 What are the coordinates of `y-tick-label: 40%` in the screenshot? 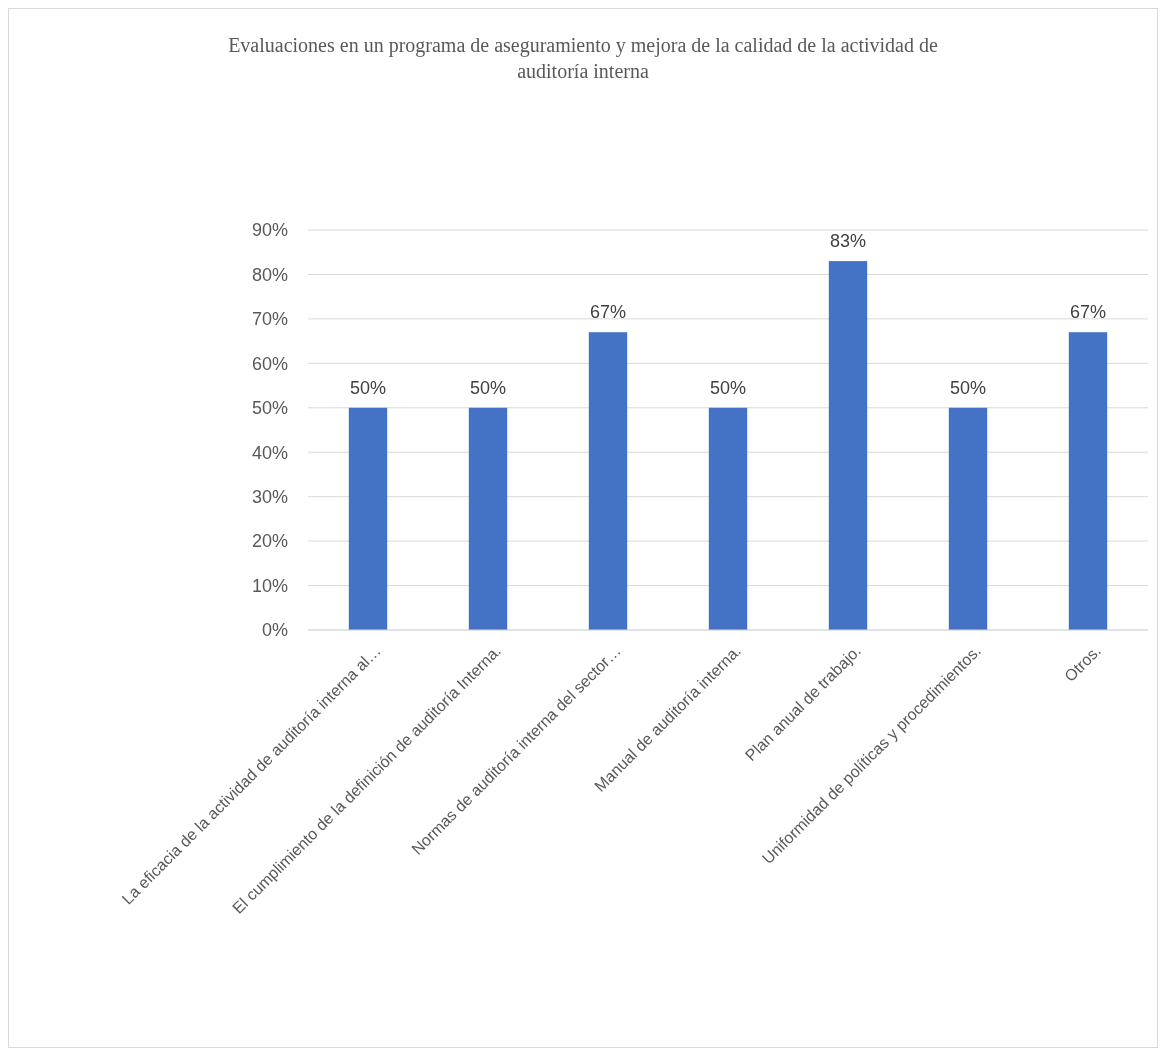 It's located at (269, 452).